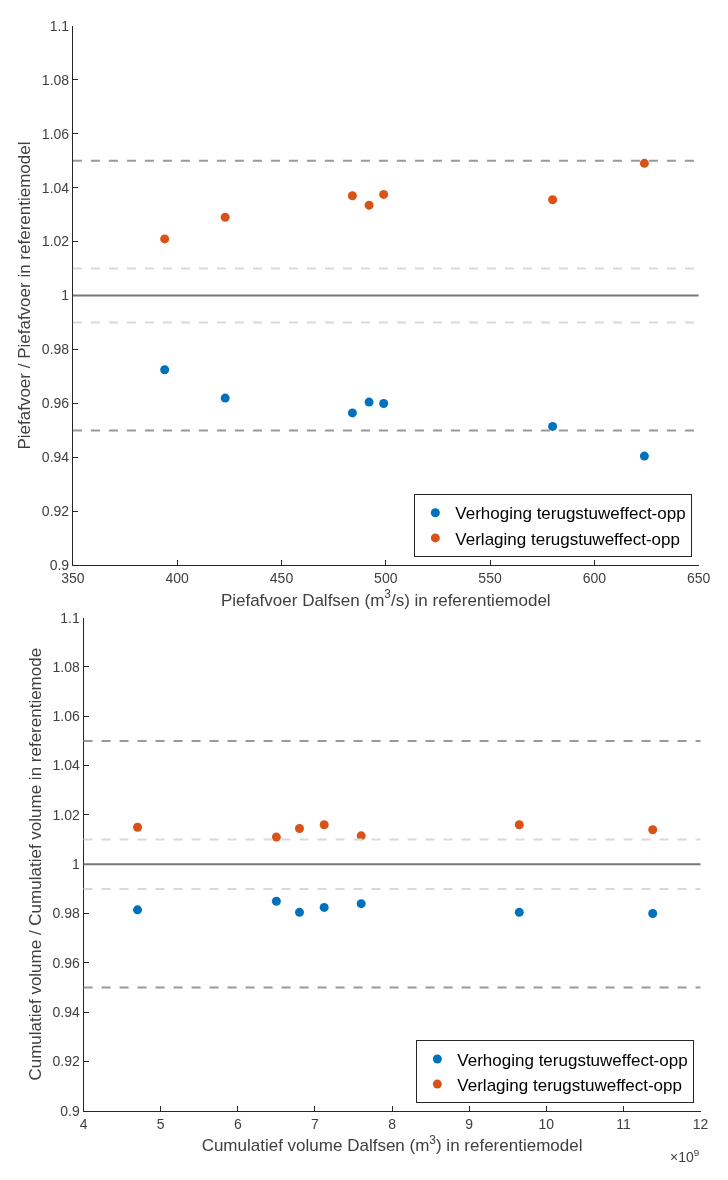 The height and width of the screenshot is (1180, 728). I want to click on x-tick-label: 8, so click(392, 1123).